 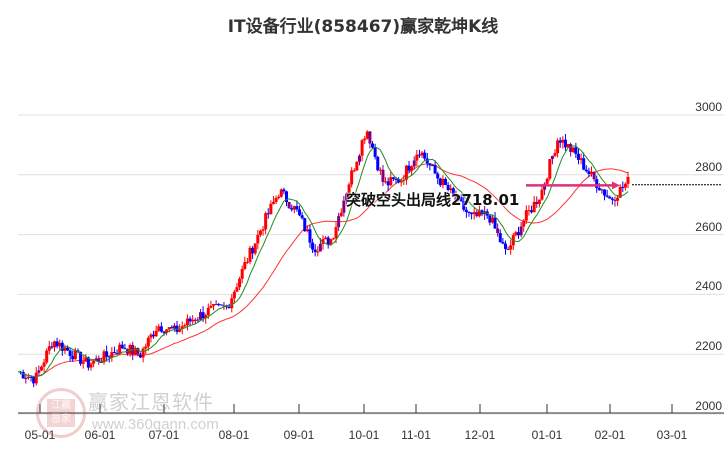 What do you see at coordinates (708, 346) in the screenshot?
I see `y-tick-label: 2200` at bounding box center [708, 346].